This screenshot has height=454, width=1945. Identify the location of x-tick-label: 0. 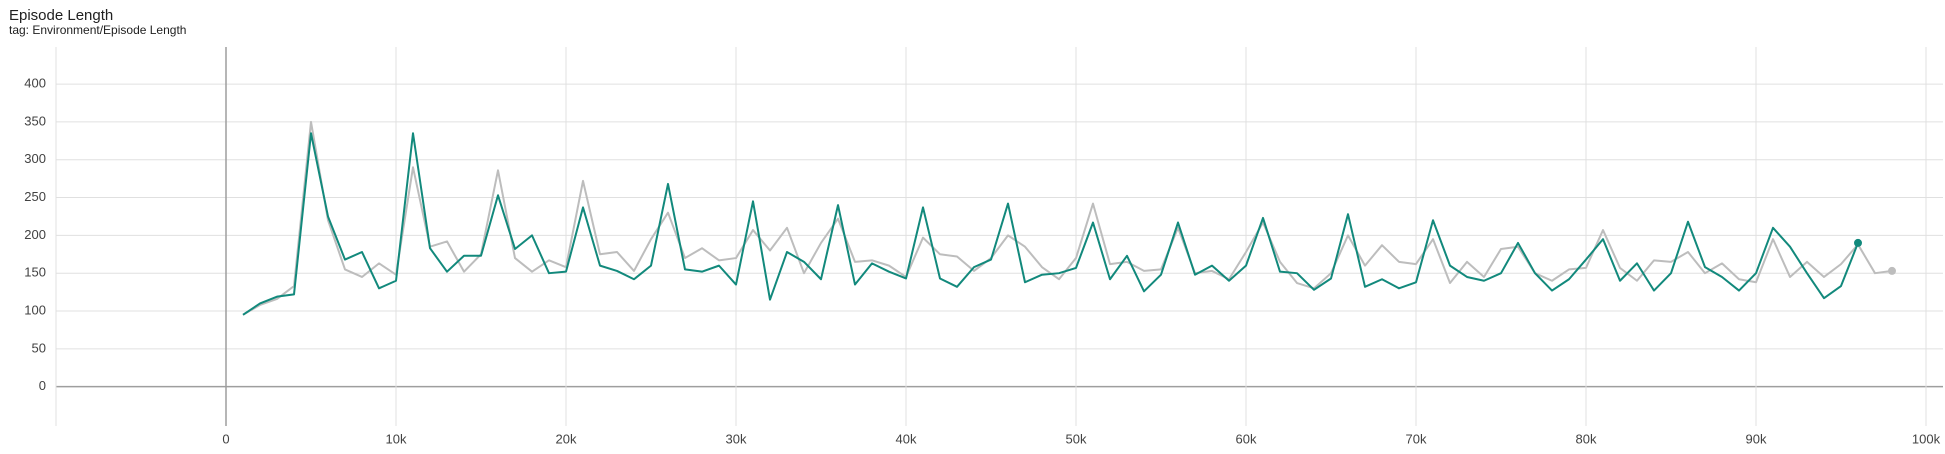
(225, 438).